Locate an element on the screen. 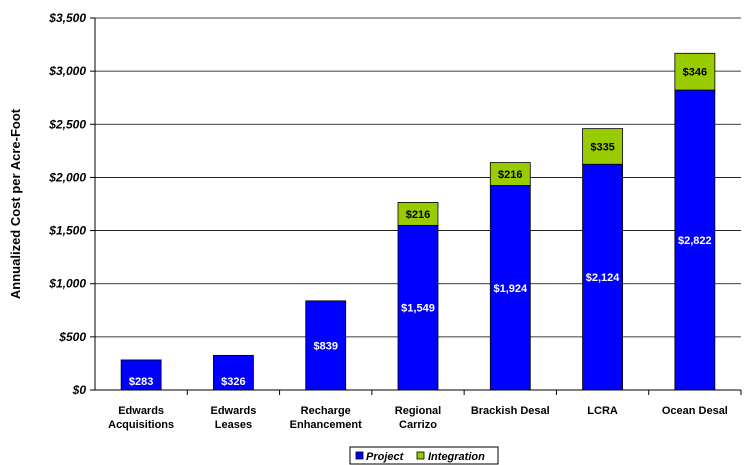 This screenshot has width=751, height=465. y-tick-label: $1,500 is located at coordinates (67, 231).